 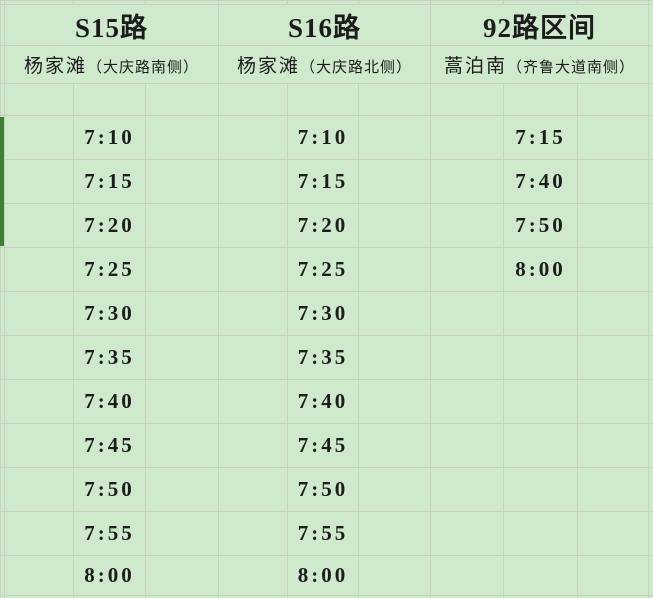 What do you see at coordinates (323, 225) in the screenshot?
I see `time-cell-s16: 7:20` at bounding box center [323, 225].